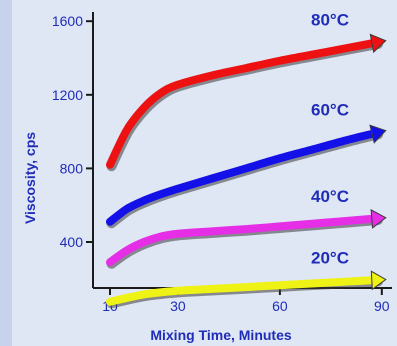 The width and height of the screenshot is (397, 346). What do you see at coordinates (330, 196) in the screenshot?
I see `series-label-40-c: 40°C` at bounding box center [330, 196].